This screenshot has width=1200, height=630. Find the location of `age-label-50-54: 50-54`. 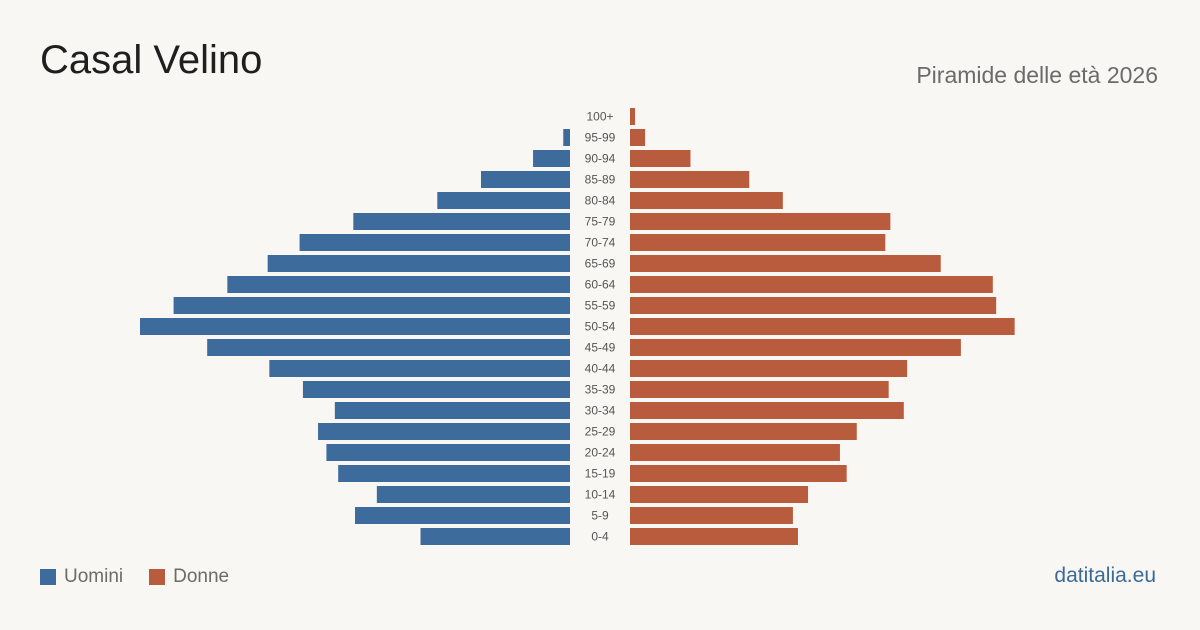

age-label-50-54: 50-54 is located at coordinates (600, 327).